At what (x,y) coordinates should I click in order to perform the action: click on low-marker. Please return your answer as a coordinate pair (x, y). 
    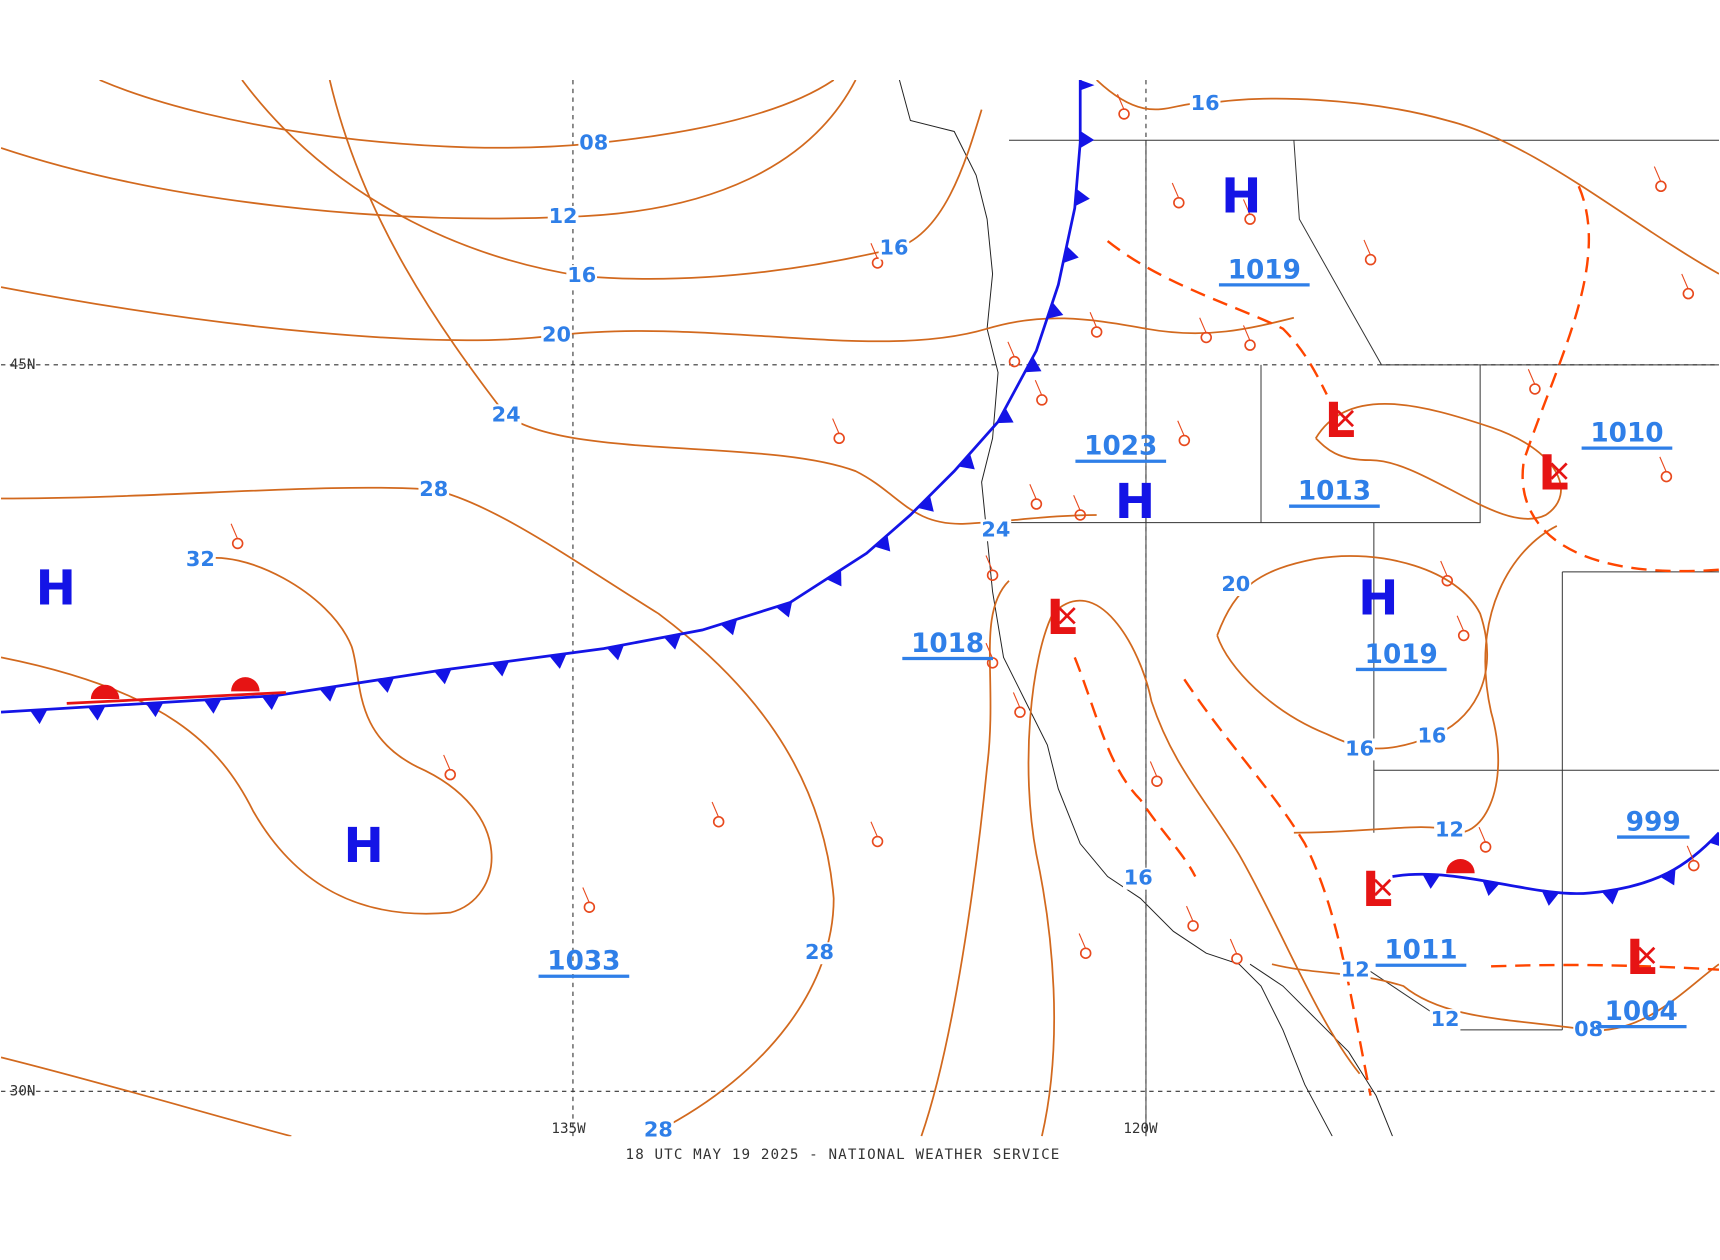
    Looking at the image, I should click on (1647, 955).